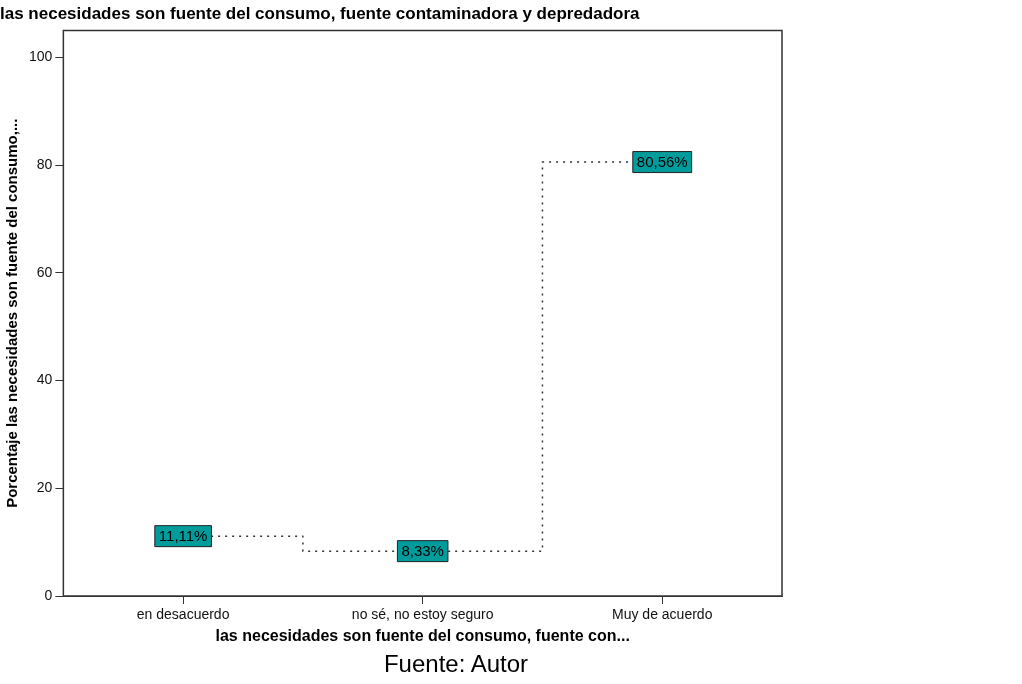 The height and width of the screenshot is (684, 1022). I want to click on x-tick-label: en desacuerdo, so click(183, 614).